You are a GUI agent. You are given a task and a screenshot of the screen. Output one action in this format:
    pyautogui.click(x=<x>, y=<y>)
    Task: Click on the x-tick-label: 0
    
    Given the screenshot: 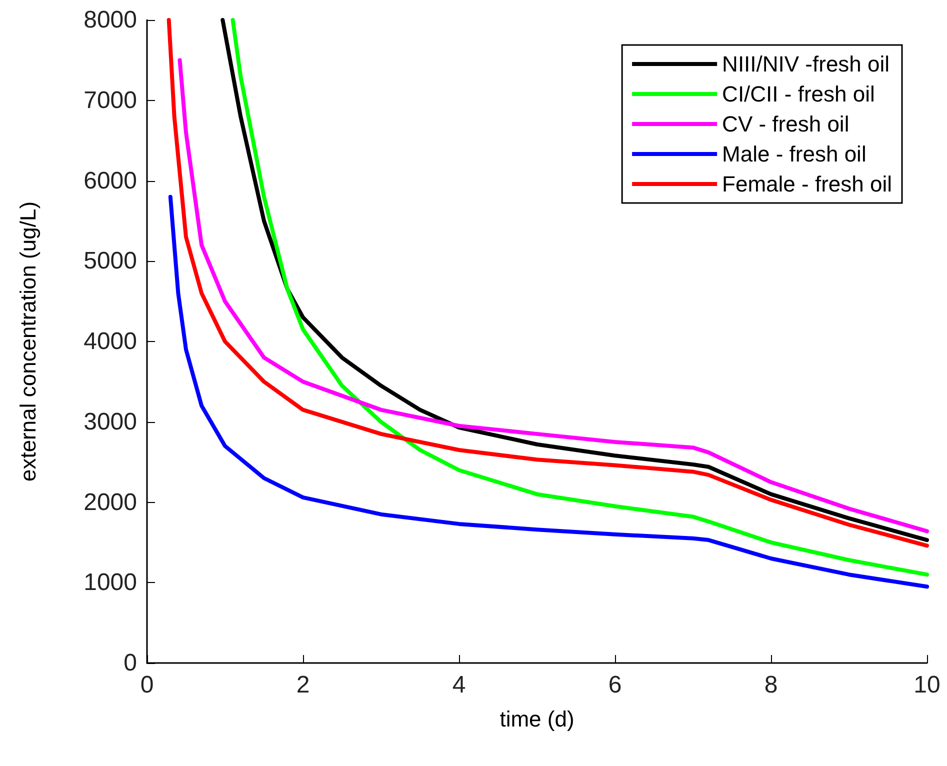 What is the action you would take?
    pyautogui.click(x=147, y=685)
    